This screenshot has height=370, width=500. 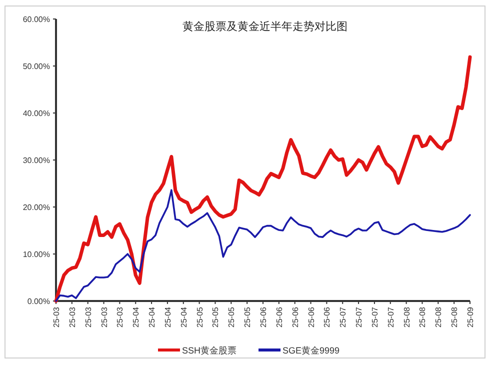 What do you see at coordinates (36, 254) in the screenshot?
I see `y-tick-label: 10.00%` at bounding box center [36, 254].